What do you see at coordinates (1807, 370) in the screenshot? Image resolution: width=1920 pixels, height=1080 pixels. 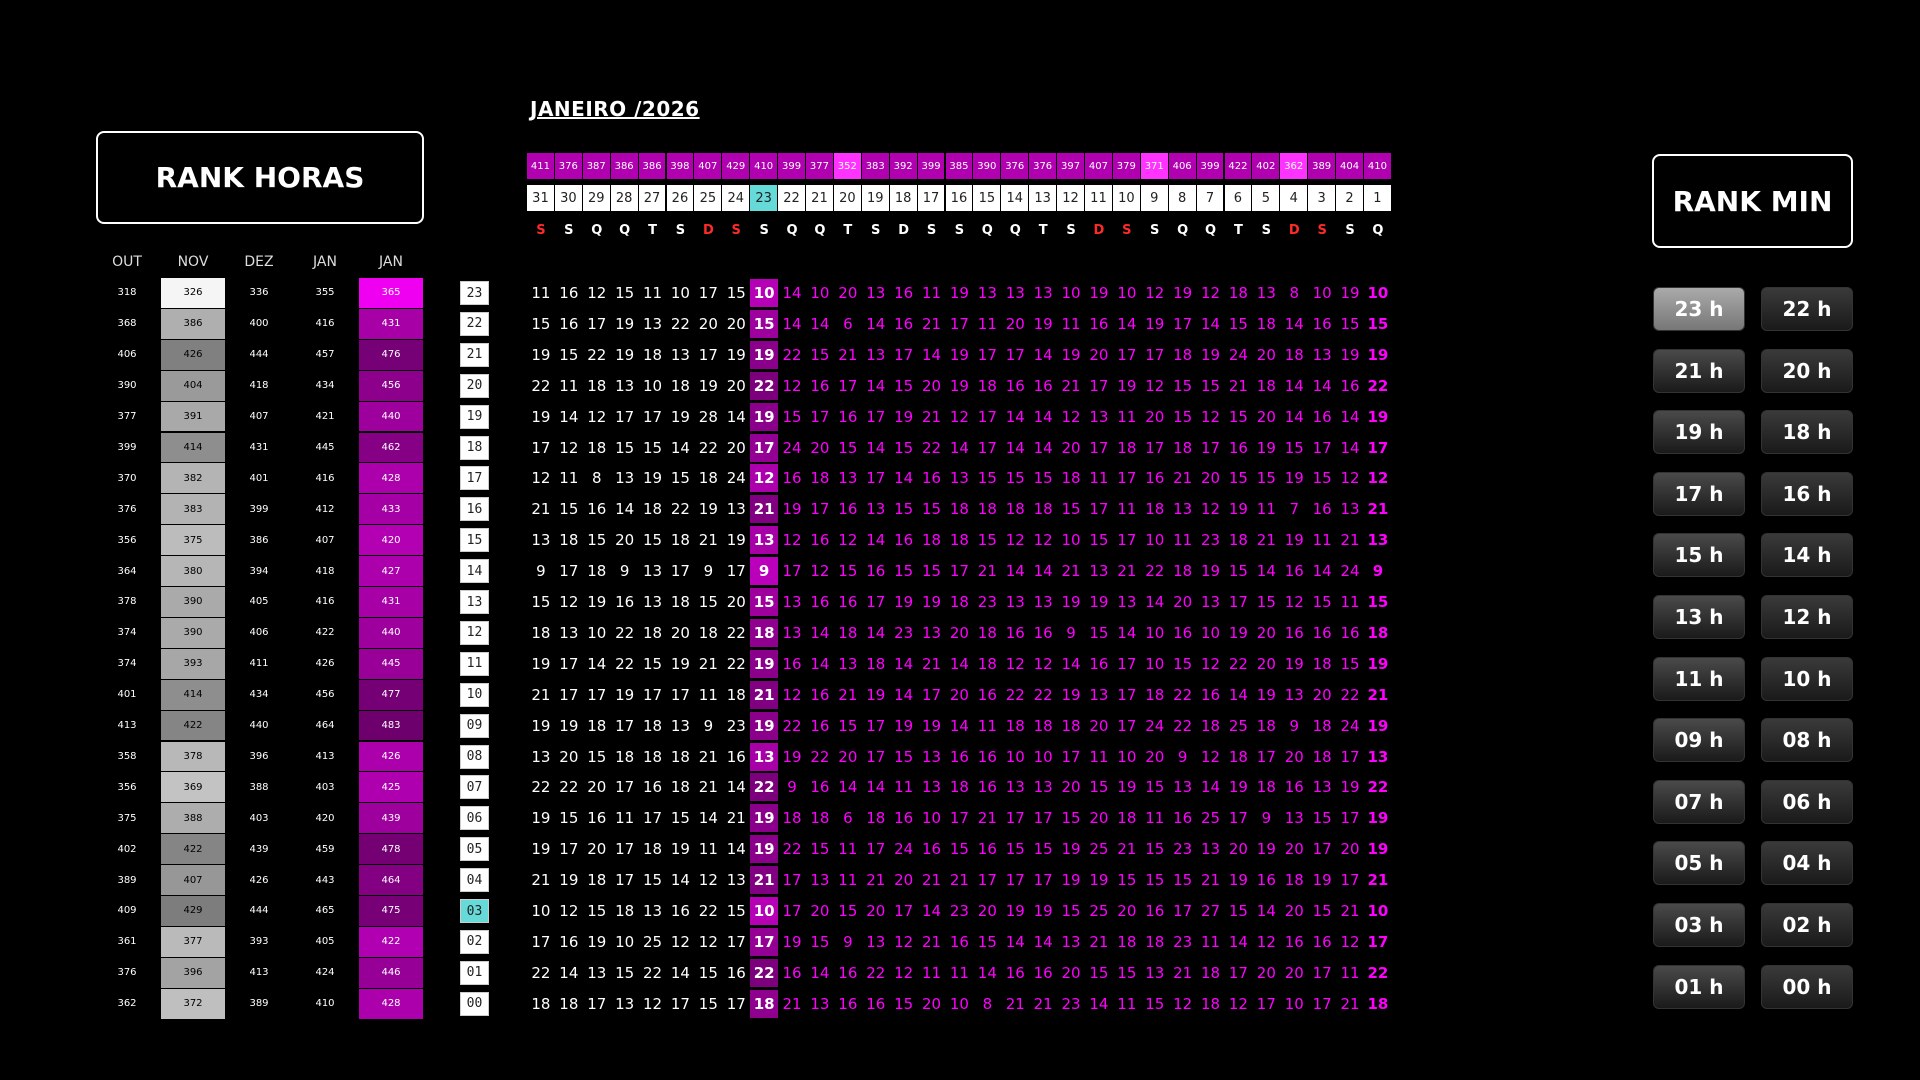 I see `rank-min-button: 20 h` at bounding box center [1807, 370].